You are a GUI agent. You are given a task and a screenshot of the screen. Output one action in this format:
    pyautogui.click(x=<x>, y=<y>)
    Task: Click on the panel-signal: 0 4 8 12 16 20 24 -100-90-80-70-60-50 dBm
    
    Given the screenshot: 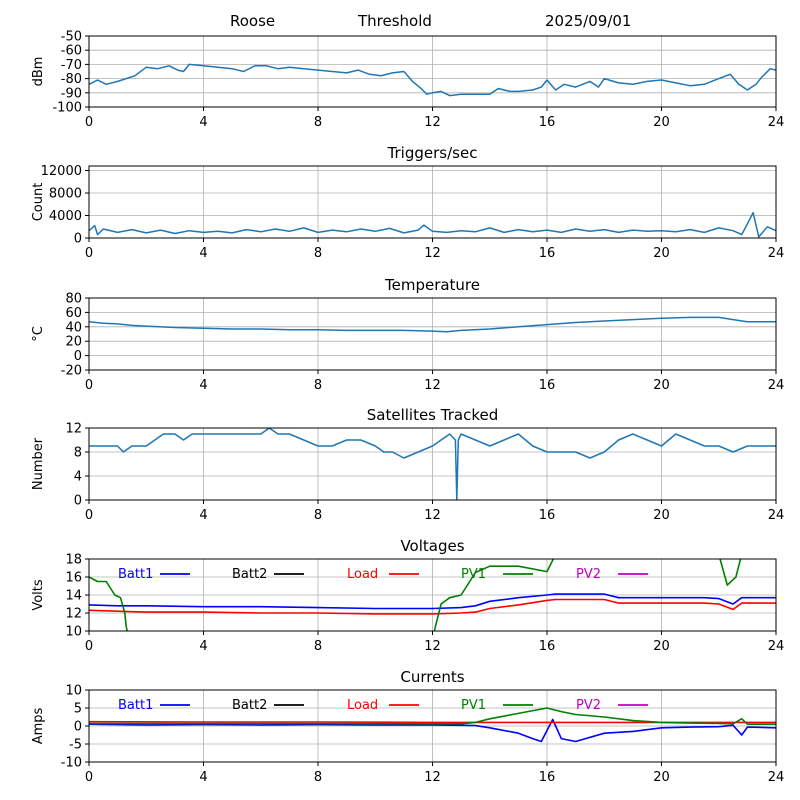 What is the action you would take?
    pyautogui.click(x=407, y=80)
    